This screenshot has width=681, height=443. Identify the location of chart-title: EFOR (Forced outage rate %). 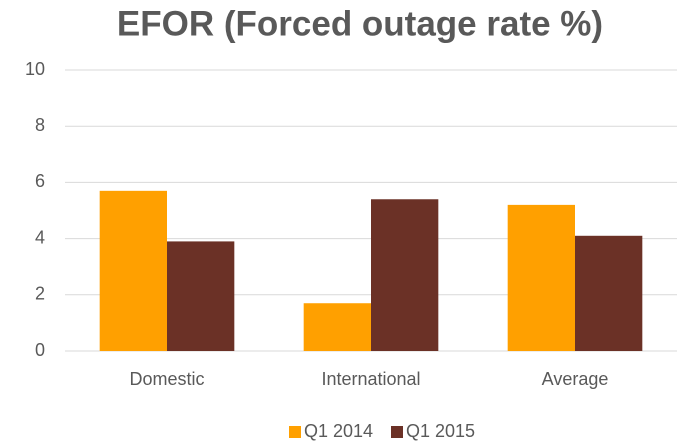
(360, 23).